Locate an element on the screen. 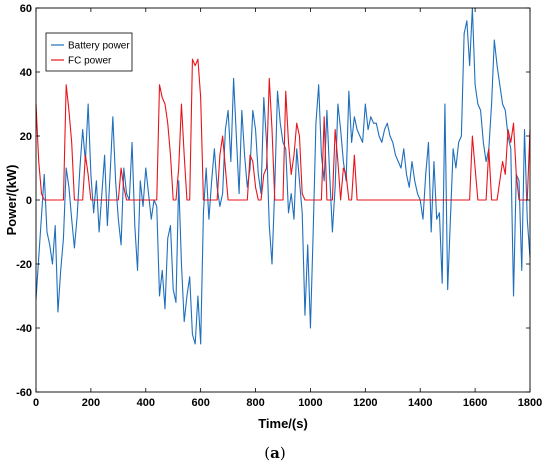  y-tick-label: 40 is located at coordinates (26, 73).